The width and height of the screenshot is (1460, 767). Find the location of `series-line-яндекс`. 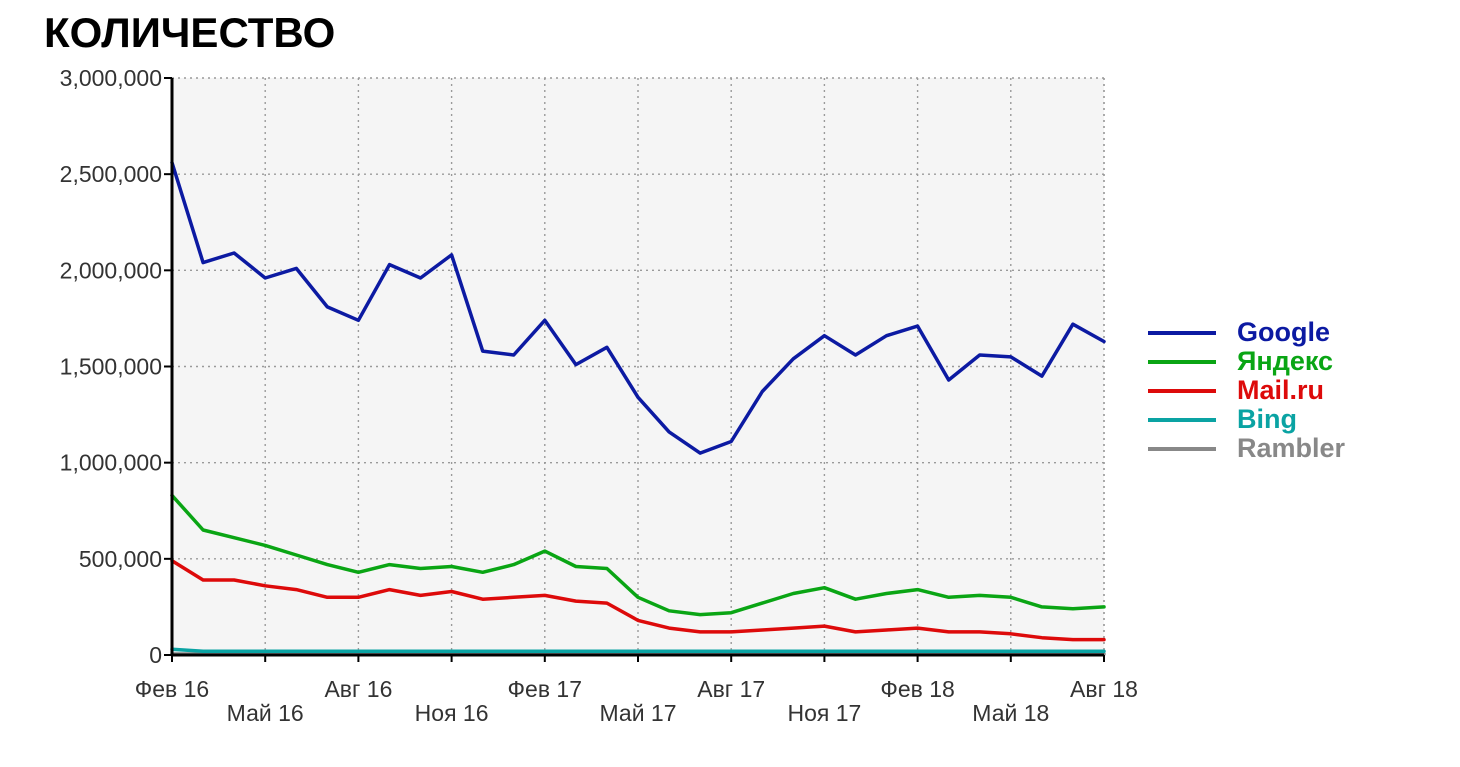

series-line-яндекс is located at coordinates (638, 555).